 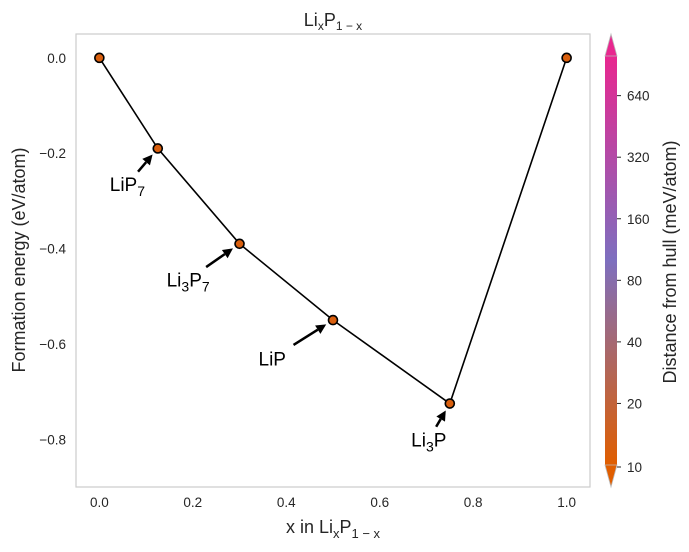 What do you see at coordinates (638, 219) in the screenshot?
I see `colorbar-tick-label: 160` at bounding box center [638, 219].